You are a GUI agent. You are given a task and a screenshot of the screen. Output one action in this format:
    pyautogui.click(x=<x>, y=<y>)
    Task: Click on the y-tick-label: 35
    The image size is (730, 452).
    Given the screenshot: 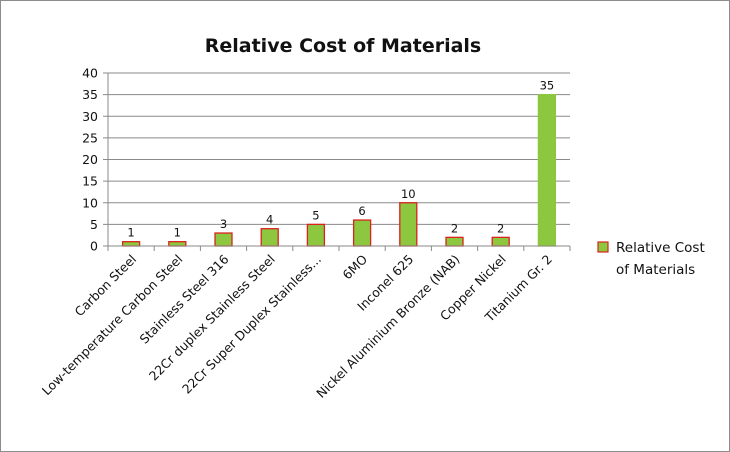 What is the action you would take?
    pyautogui.click(x=90, y=94)
    